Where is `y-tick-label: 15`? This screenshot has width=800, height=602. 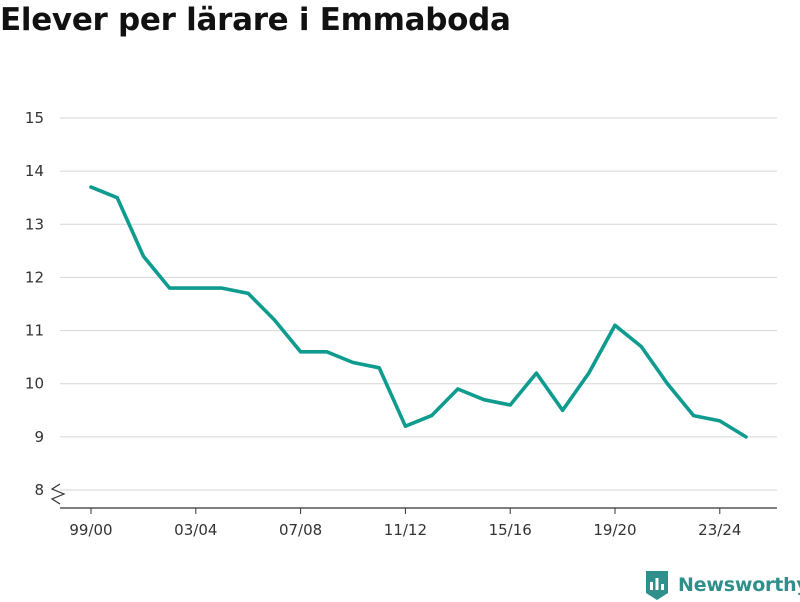 y-tick-label: 15 is located at coordinates (34, 118).